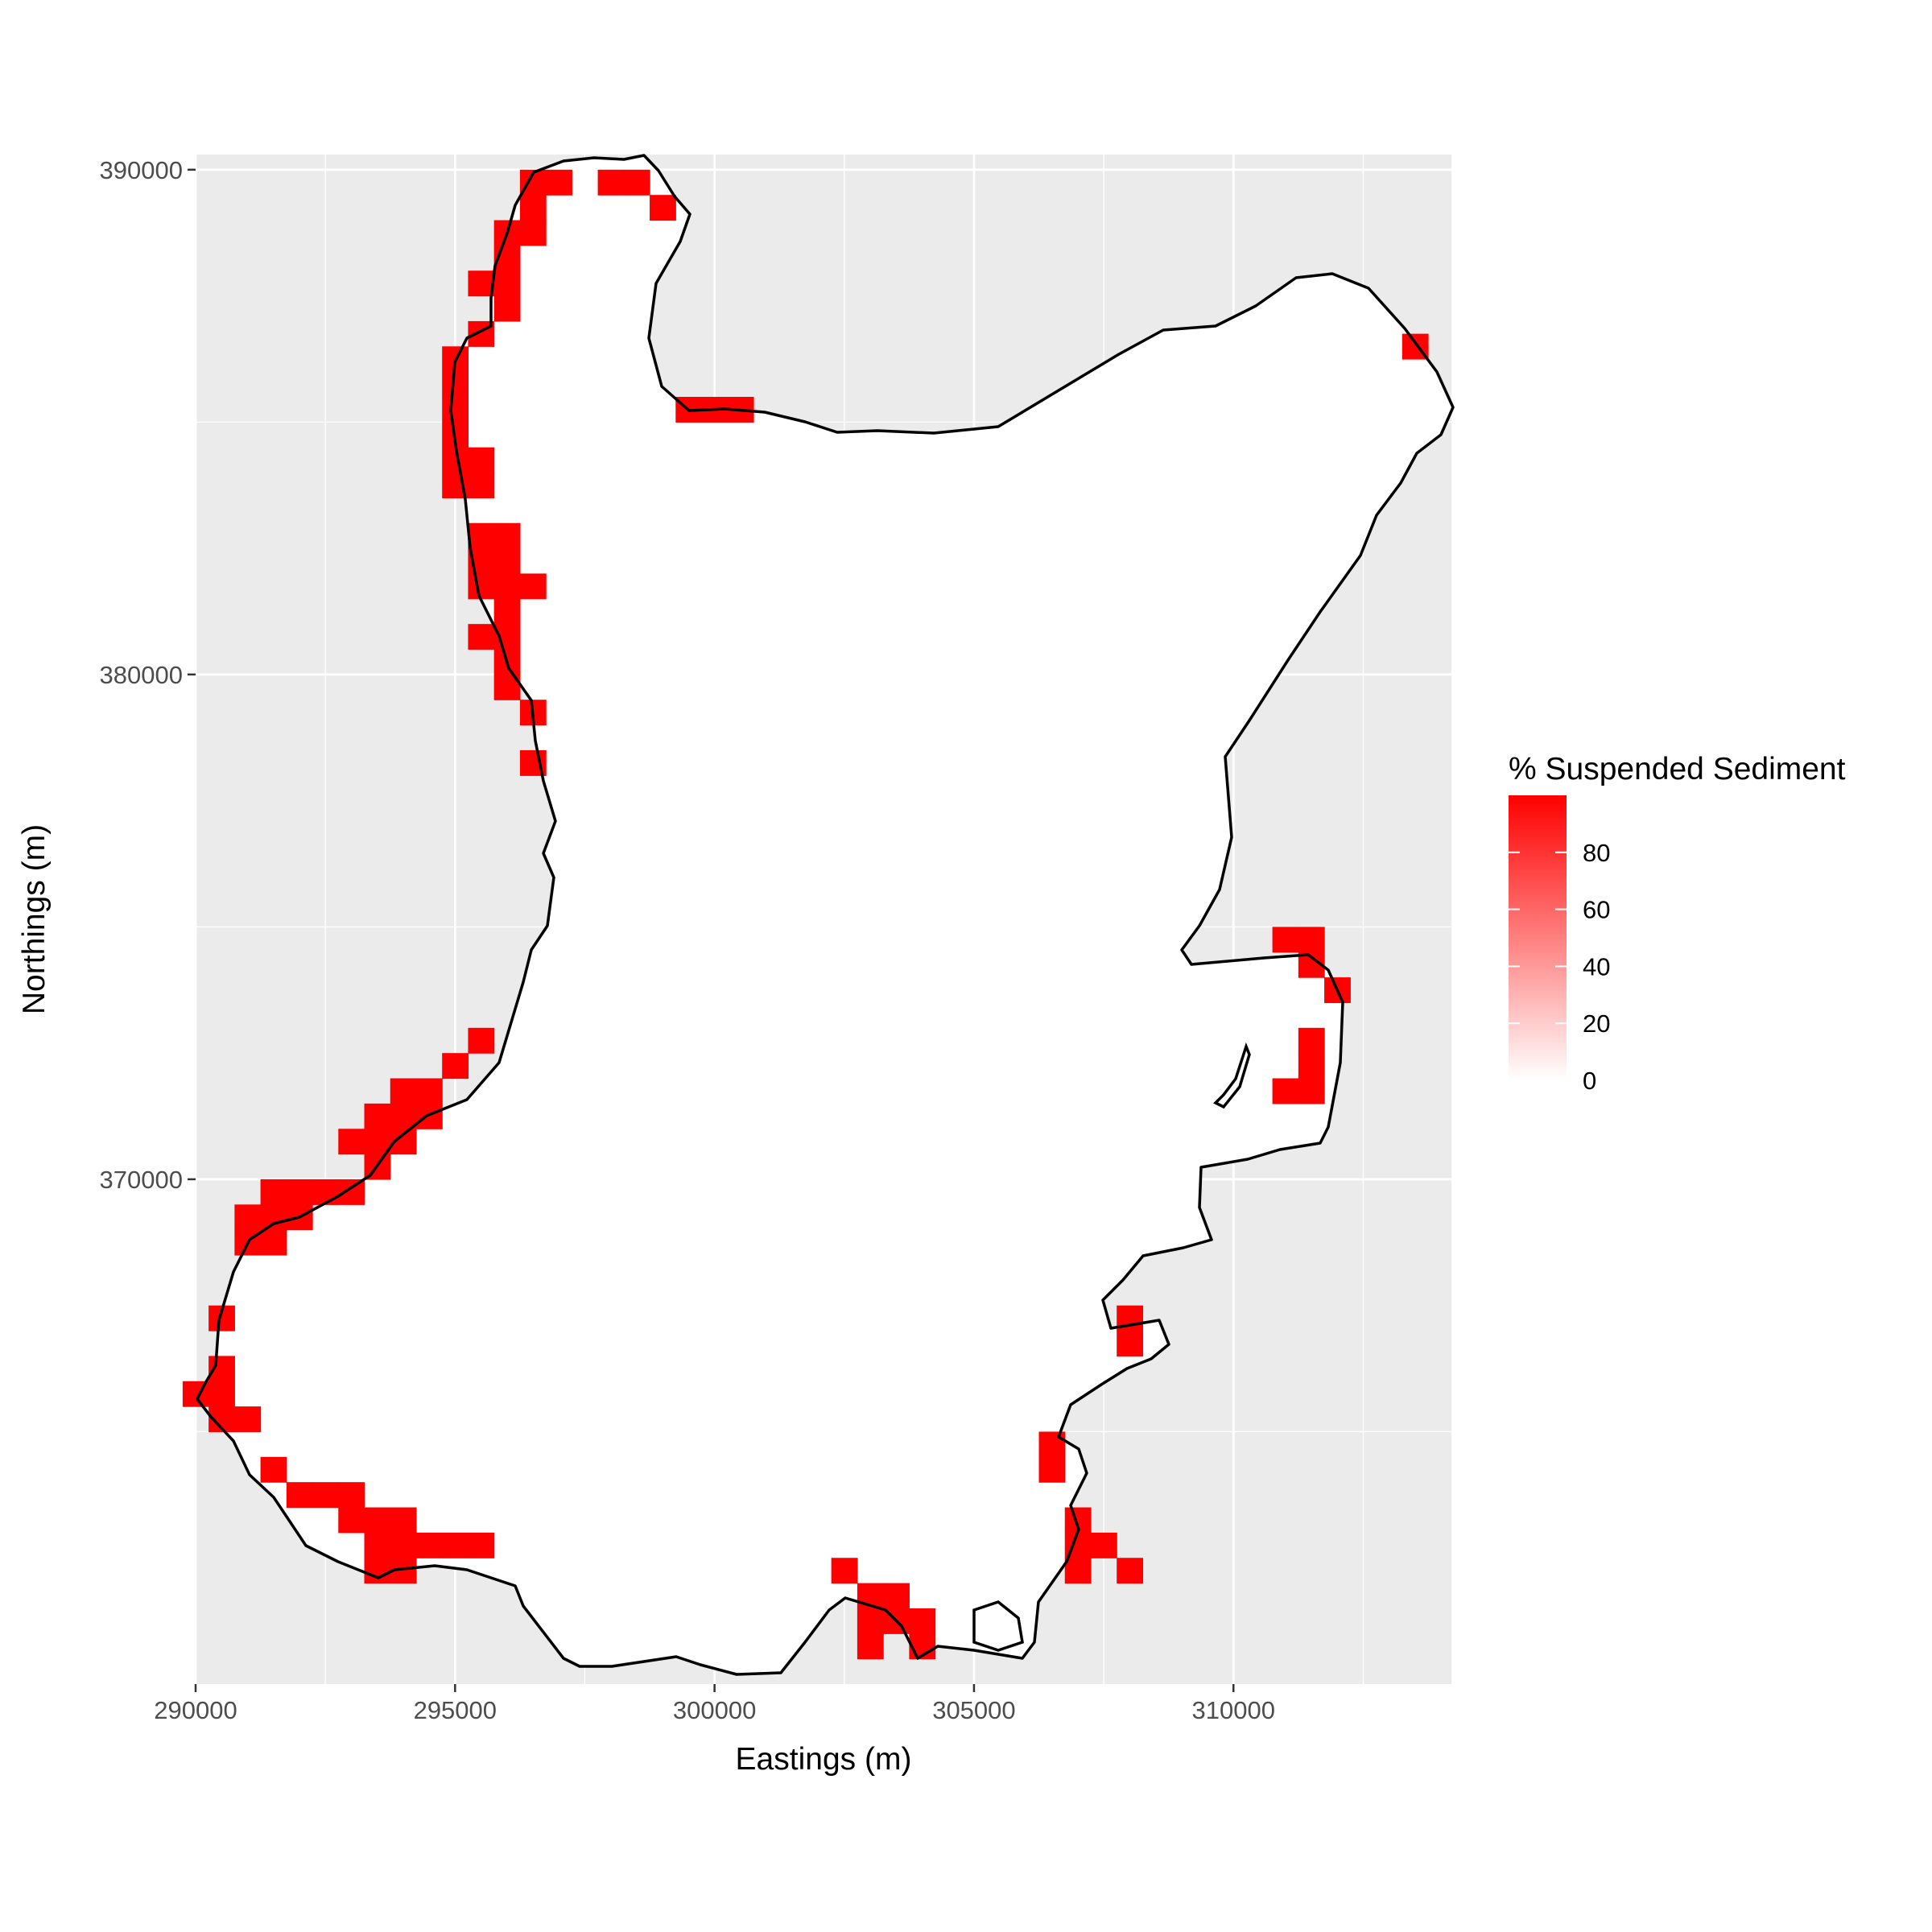  What do you see at coordinates (714, 1710) in the screenshot?
I see `x-tick-label: 300000` at bounding box center [714, 1710].